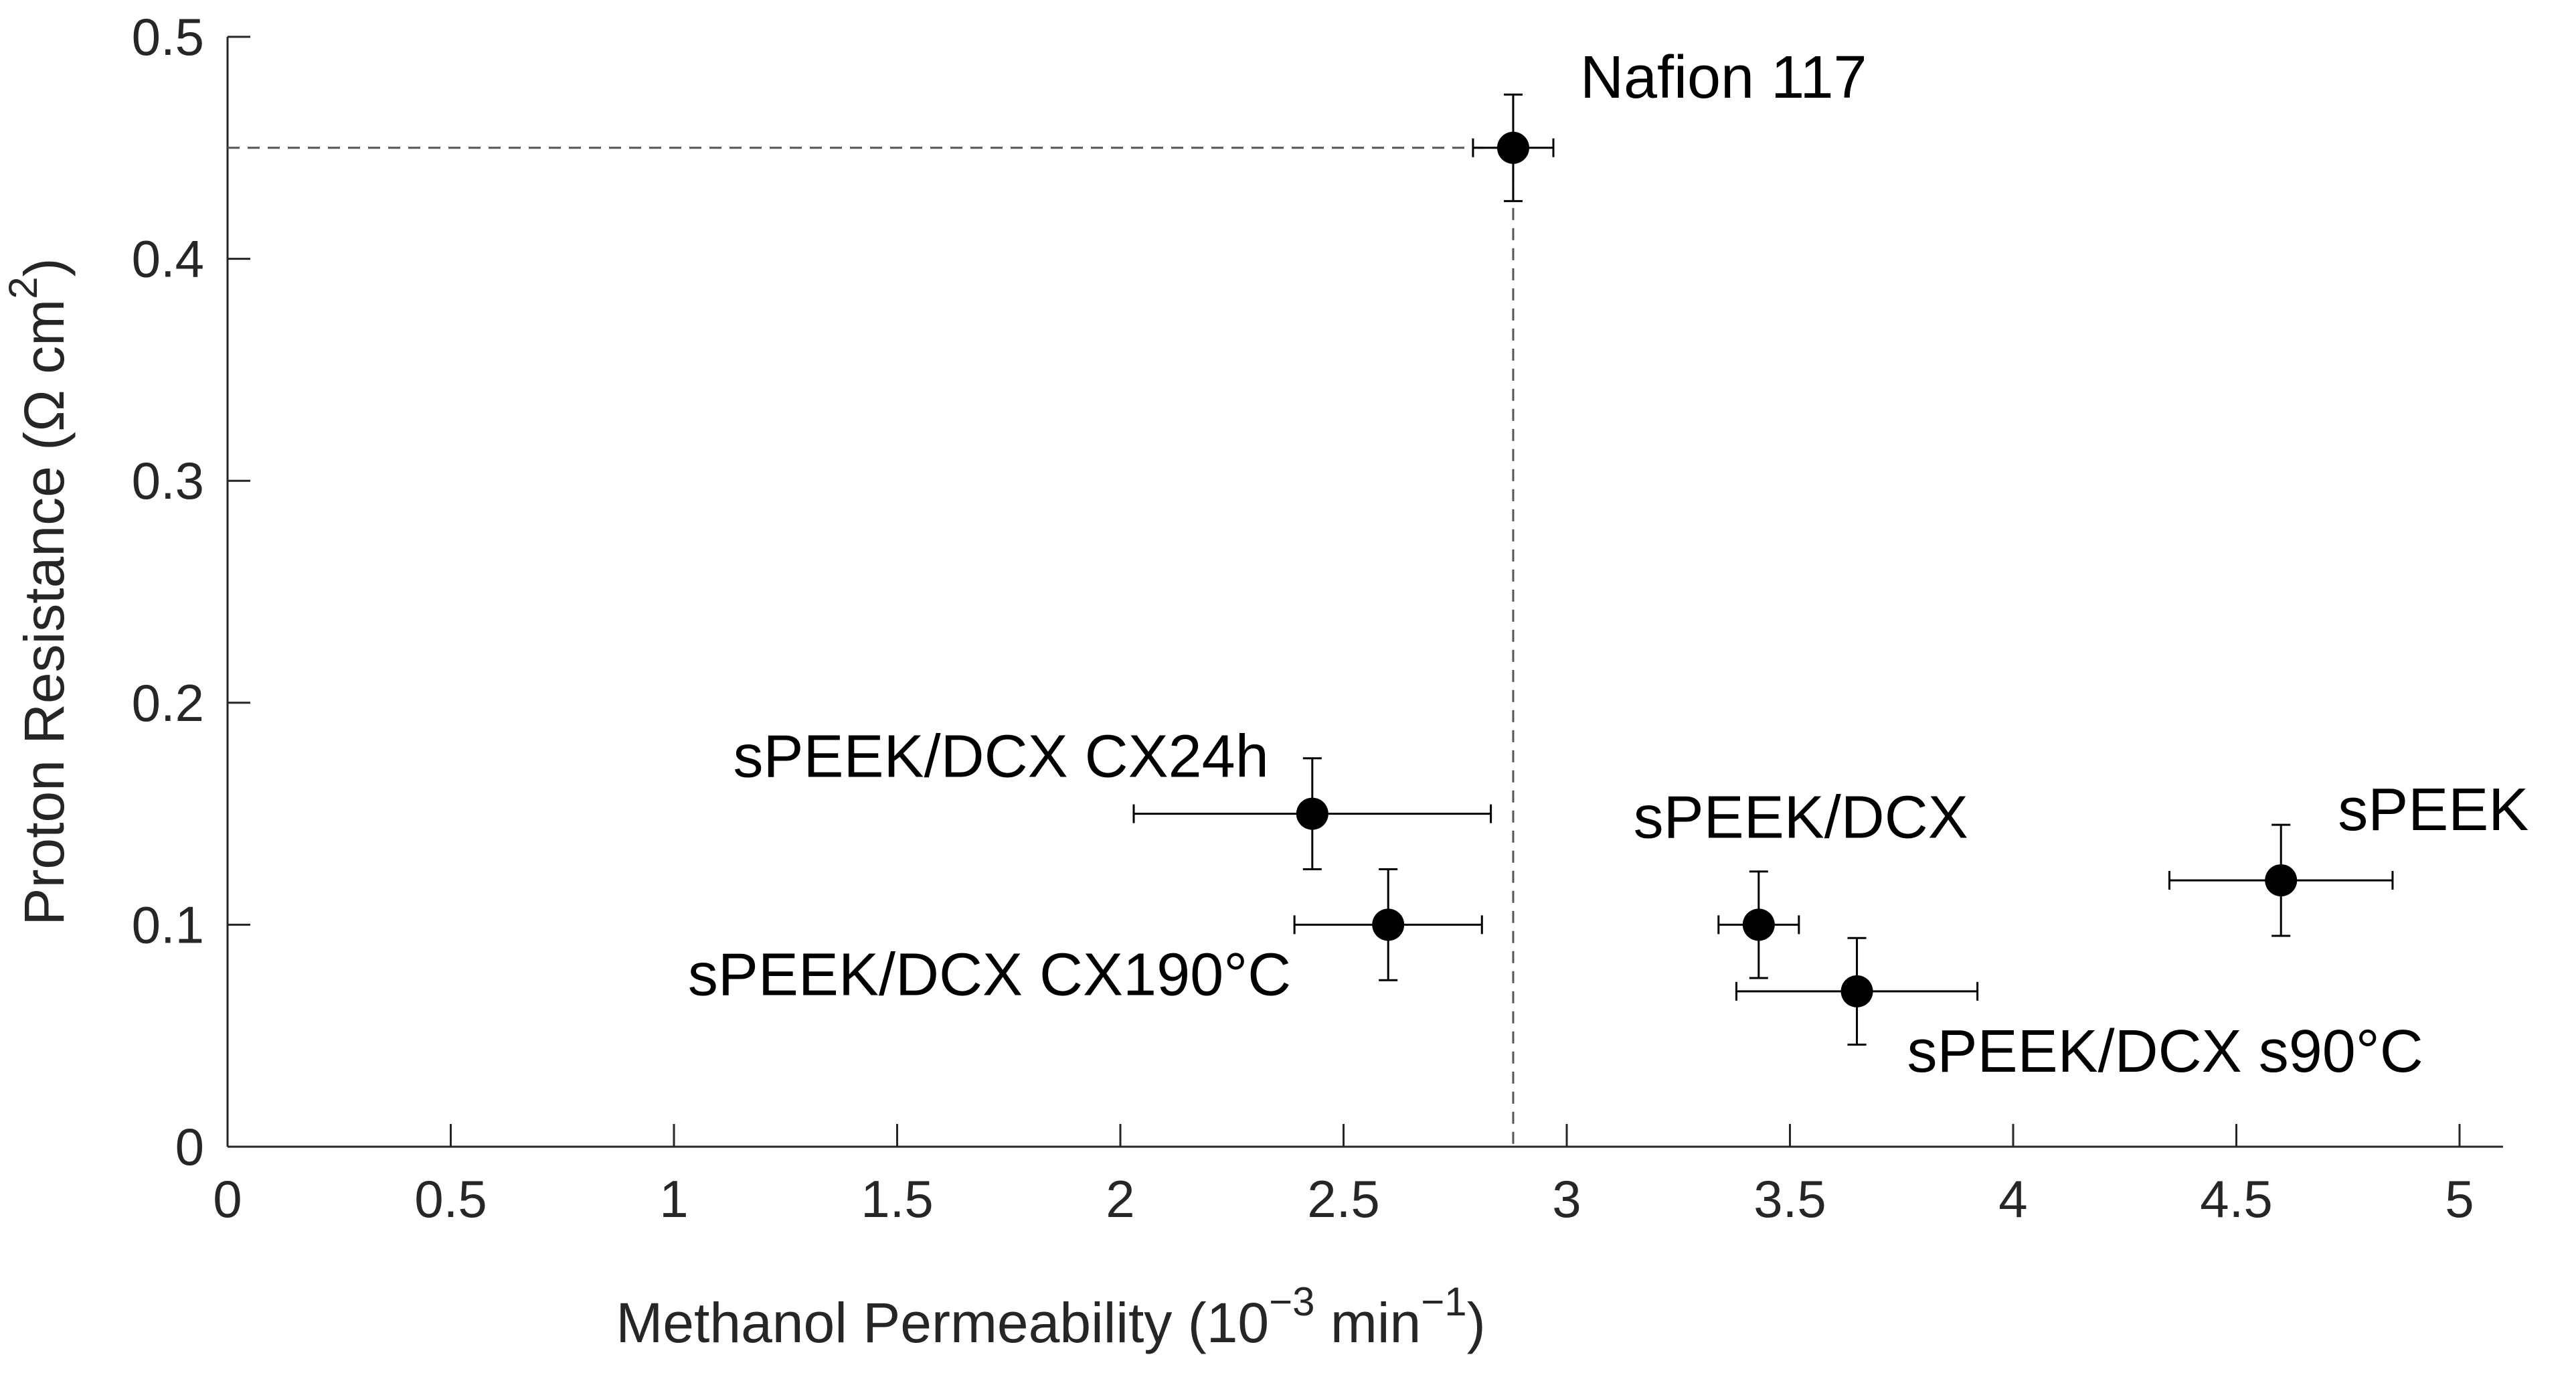 Image resolution: width=2576 pixels, height=1379 pixels. What do you see at coordinates (2012, 1198) in the screenshot?
I see `x-tick-label: 4` at bounding box center [2012, 1198].